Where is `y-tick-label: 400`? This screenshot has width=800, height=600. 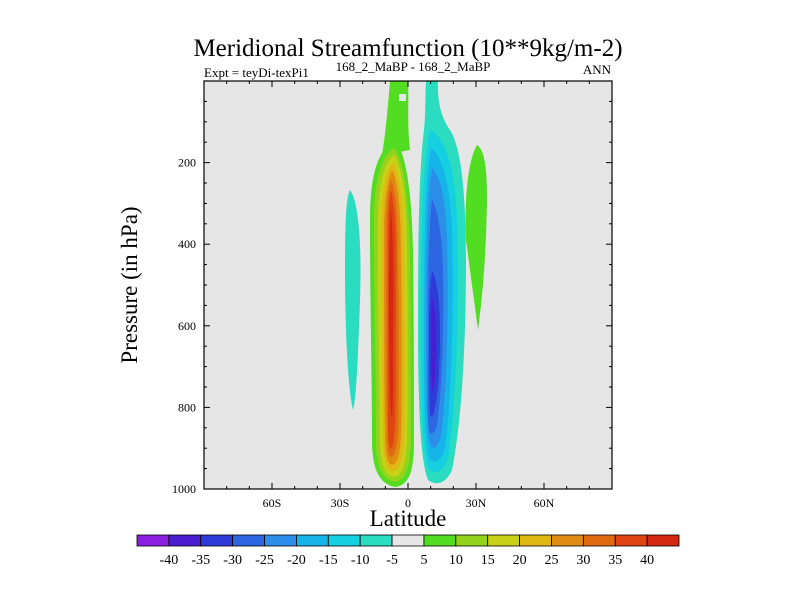
y-tick-label: 400 is located at coordinates (187, 244).